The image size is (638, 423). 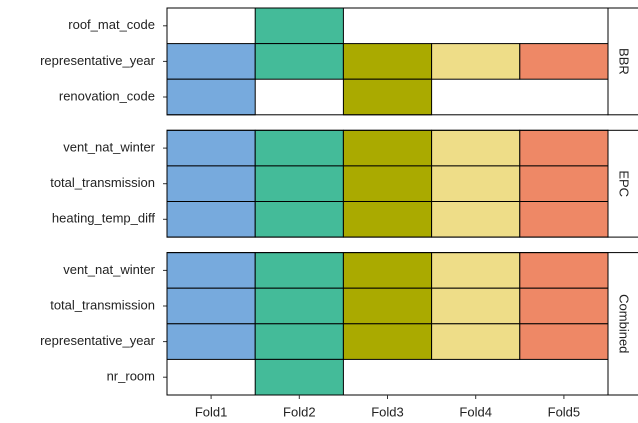 I want to click on strip-label: EPC, so click(x=624, y=183).